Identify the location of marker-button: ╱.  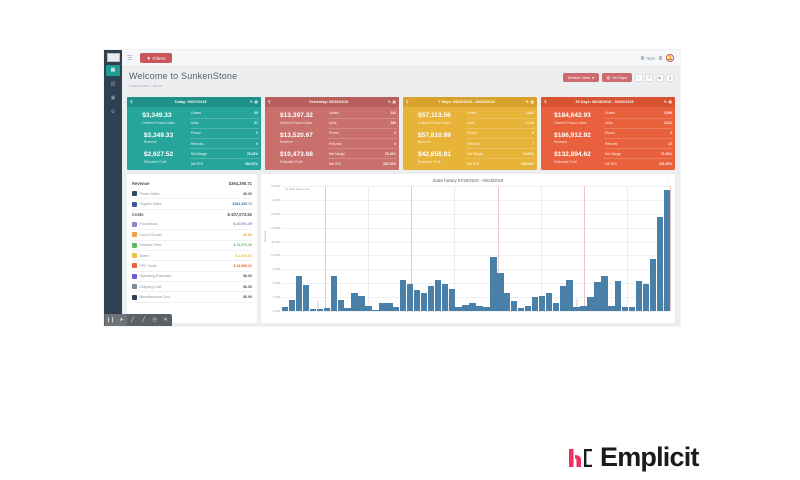
(143, 320).